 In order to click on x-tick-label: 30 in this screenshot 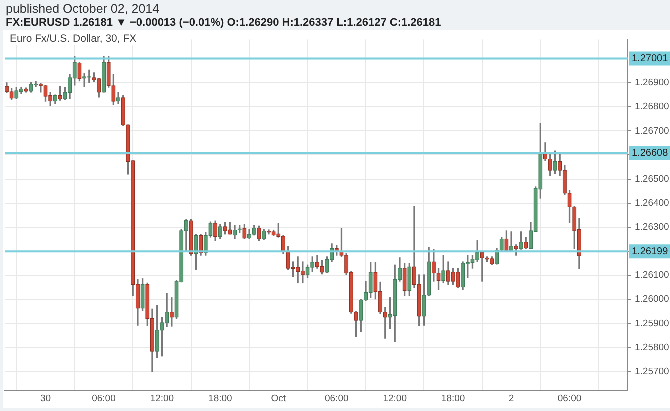, I will do `click(46, 398)`.